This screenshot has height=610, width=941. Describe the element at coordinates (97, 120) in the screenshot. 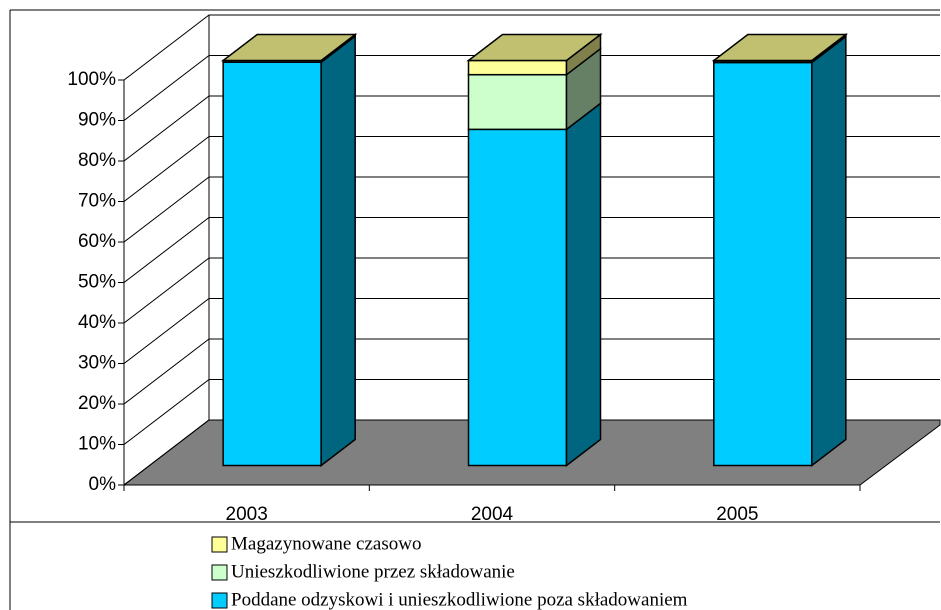

I see `y-tick-label: 90%` at that location.